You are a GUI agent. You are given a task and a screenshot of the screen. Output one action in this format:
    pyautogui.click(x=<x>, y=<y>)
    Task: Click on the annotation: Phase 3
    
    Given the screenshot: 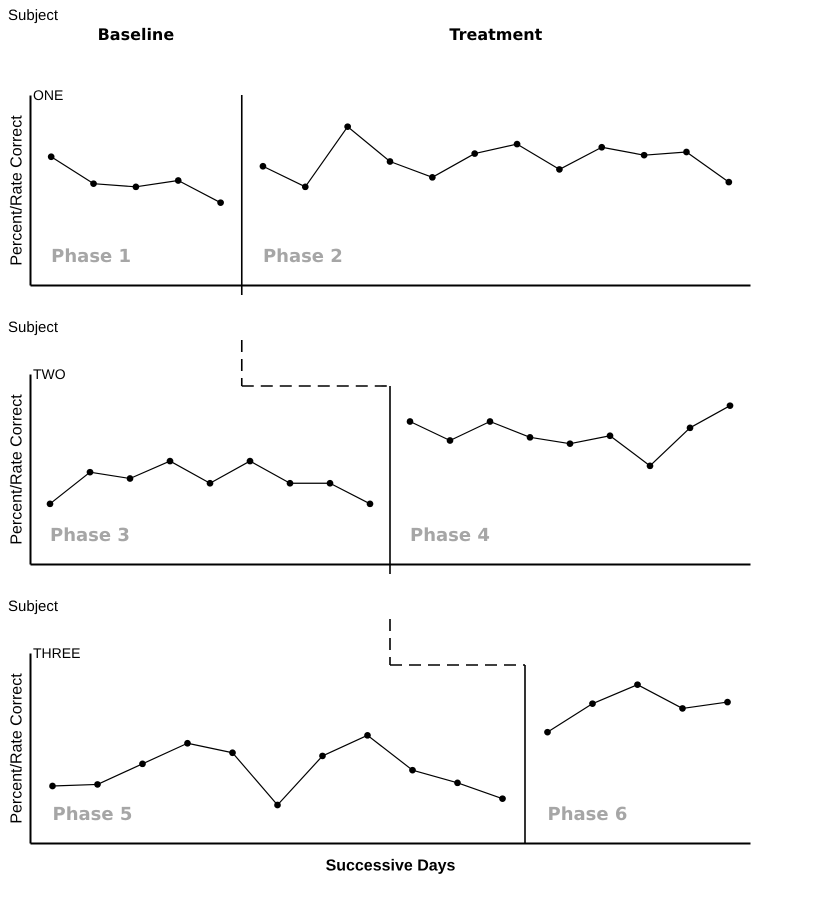 What is the action you would take?
    pyautogui.click(x=90, y=535)
    